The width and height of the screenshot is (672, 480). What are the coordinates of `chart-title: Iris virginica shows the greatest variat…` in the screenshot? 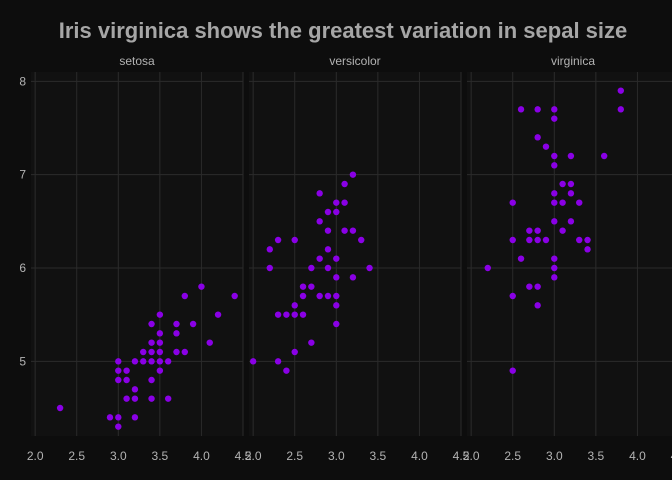 It's located at (343, 30).